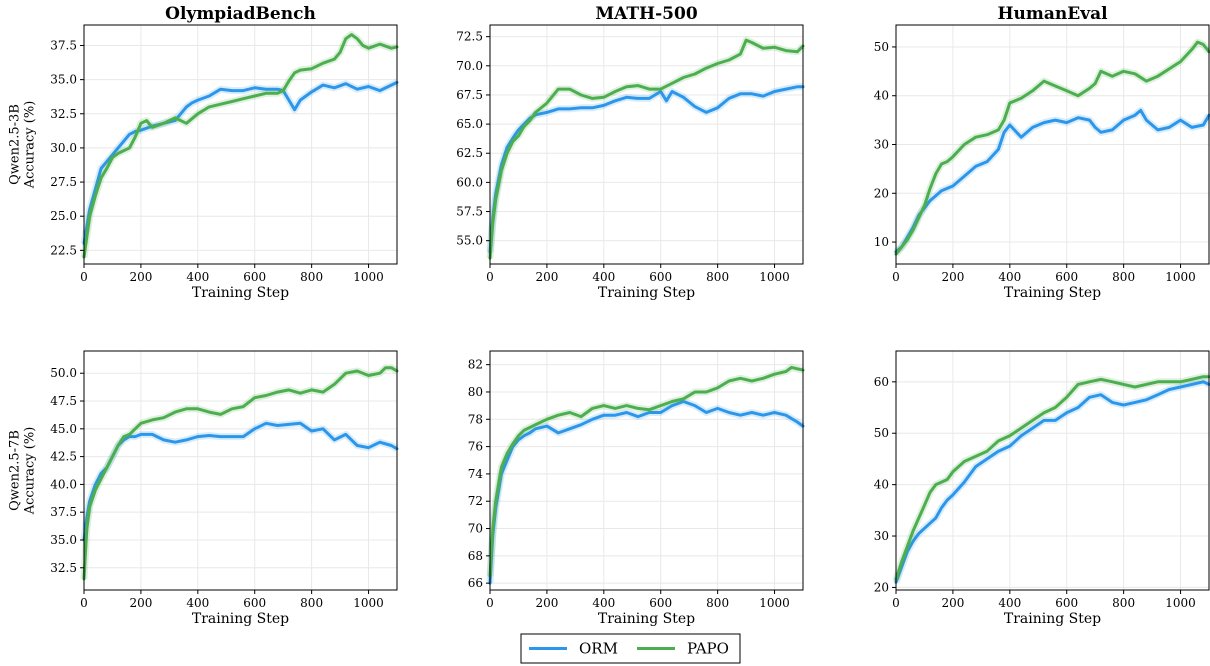 Image resolution: width=1210 pixels, height=666 pixels. Describe the element at coordinates (63, 148) in the screenshot. I see `y-tick-label: 30.0` at that location.